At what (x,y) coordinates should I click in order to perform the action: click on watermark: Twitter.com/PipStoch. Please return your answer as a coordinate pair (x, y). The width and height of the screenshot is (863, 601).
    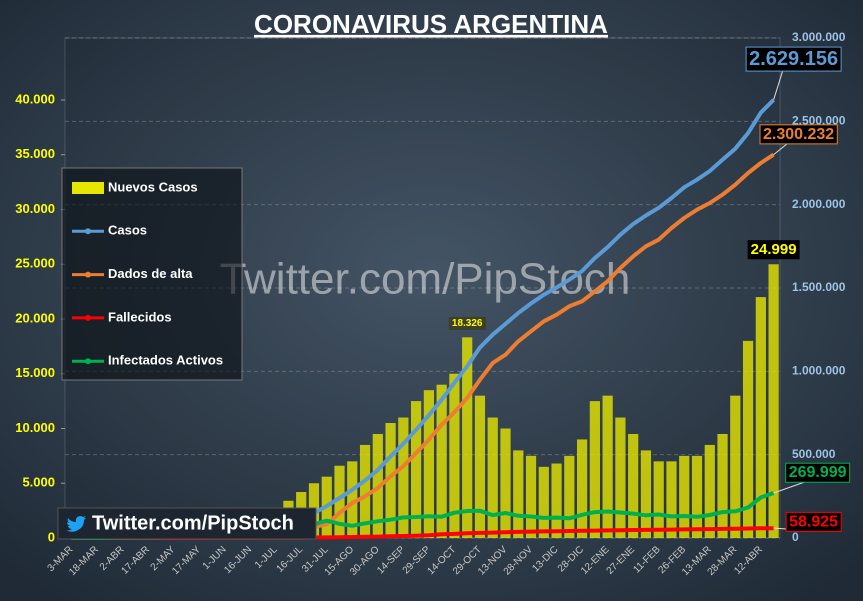
    Looking at the image, I should click on (425, 279).